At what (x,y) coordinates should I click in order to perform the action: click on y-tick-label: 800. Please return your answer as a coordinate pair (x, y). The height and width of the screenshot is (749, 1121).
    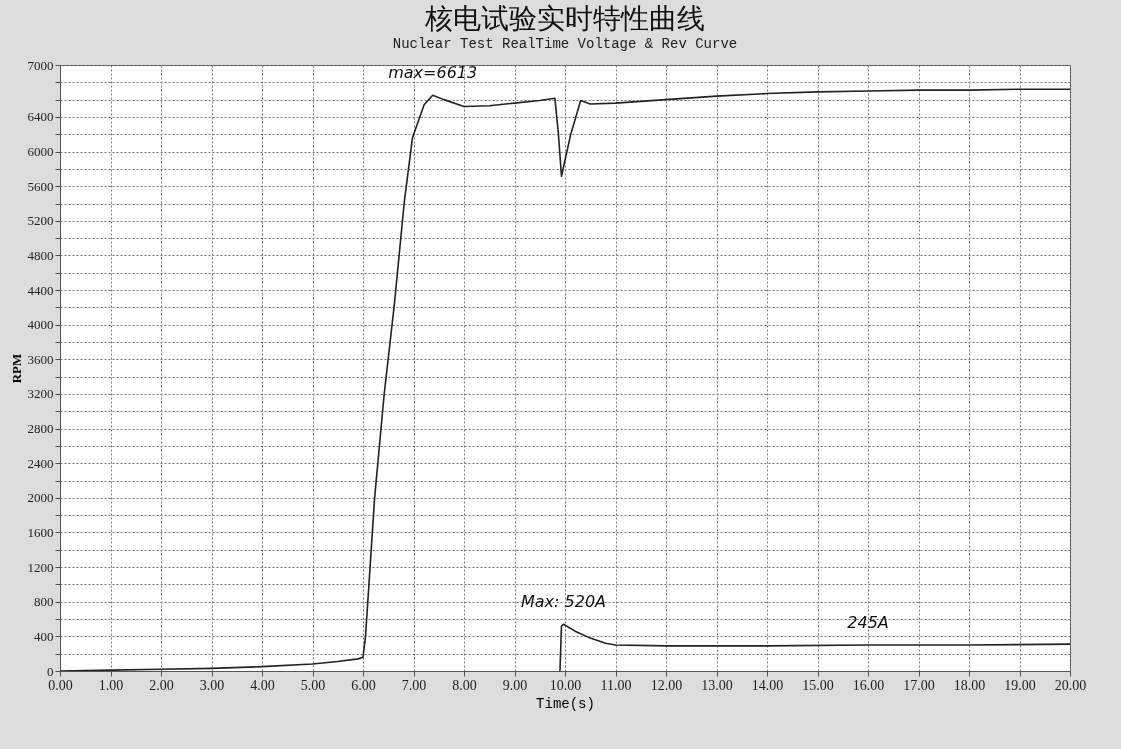
    Looking at the image, I should click on (44, 602).